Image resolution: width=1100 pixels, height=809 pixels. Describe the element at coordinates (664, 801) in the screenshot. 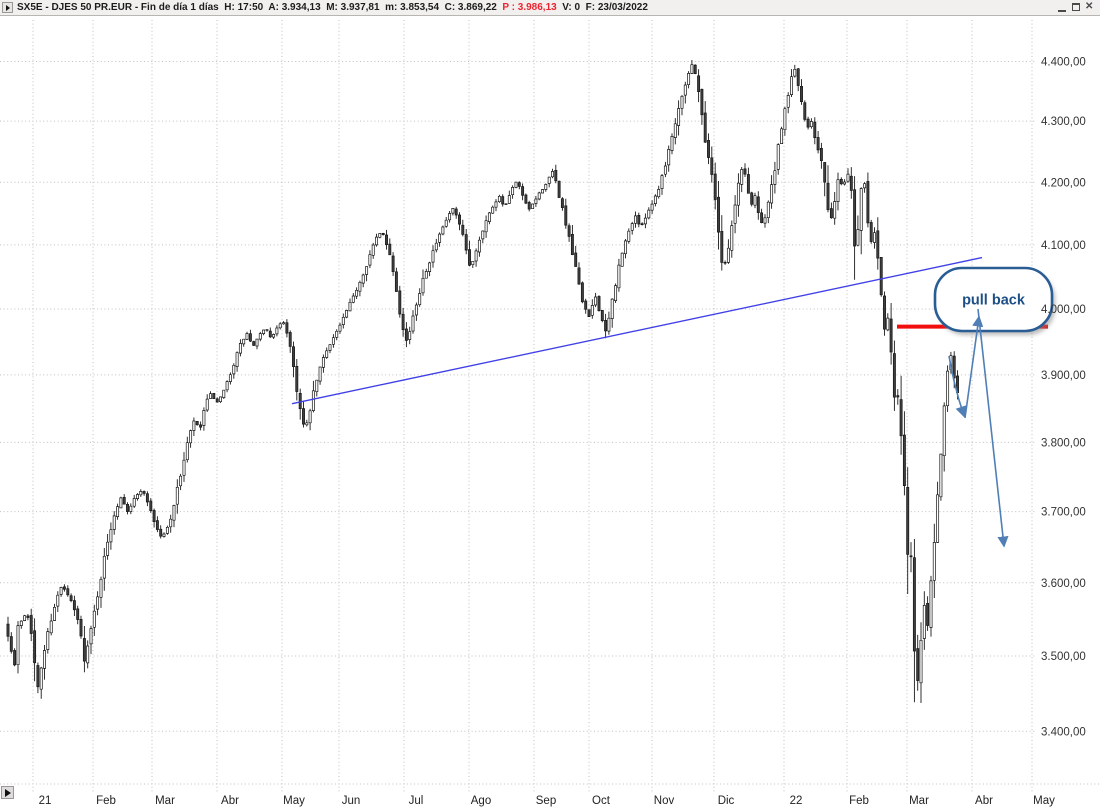

I see `x-tick-label: Nov` at that location.